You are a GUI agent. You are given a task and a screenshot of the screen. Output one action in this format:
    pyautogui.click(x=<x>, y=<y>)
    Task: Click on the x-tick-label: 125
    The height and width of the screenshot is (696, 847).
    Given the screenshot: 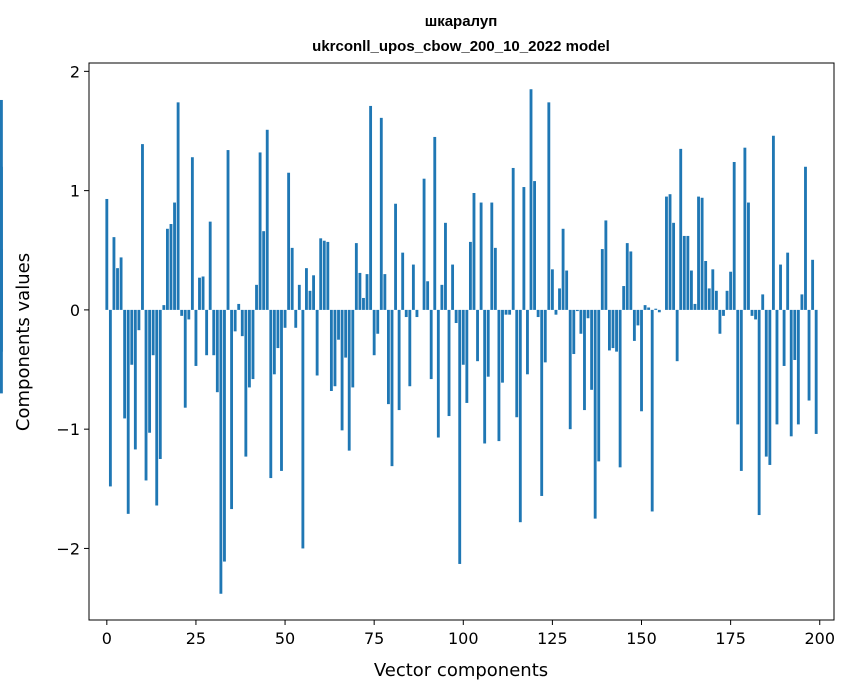 What is the action you would take?
    pyautogui.click(x=552, y=638)
    